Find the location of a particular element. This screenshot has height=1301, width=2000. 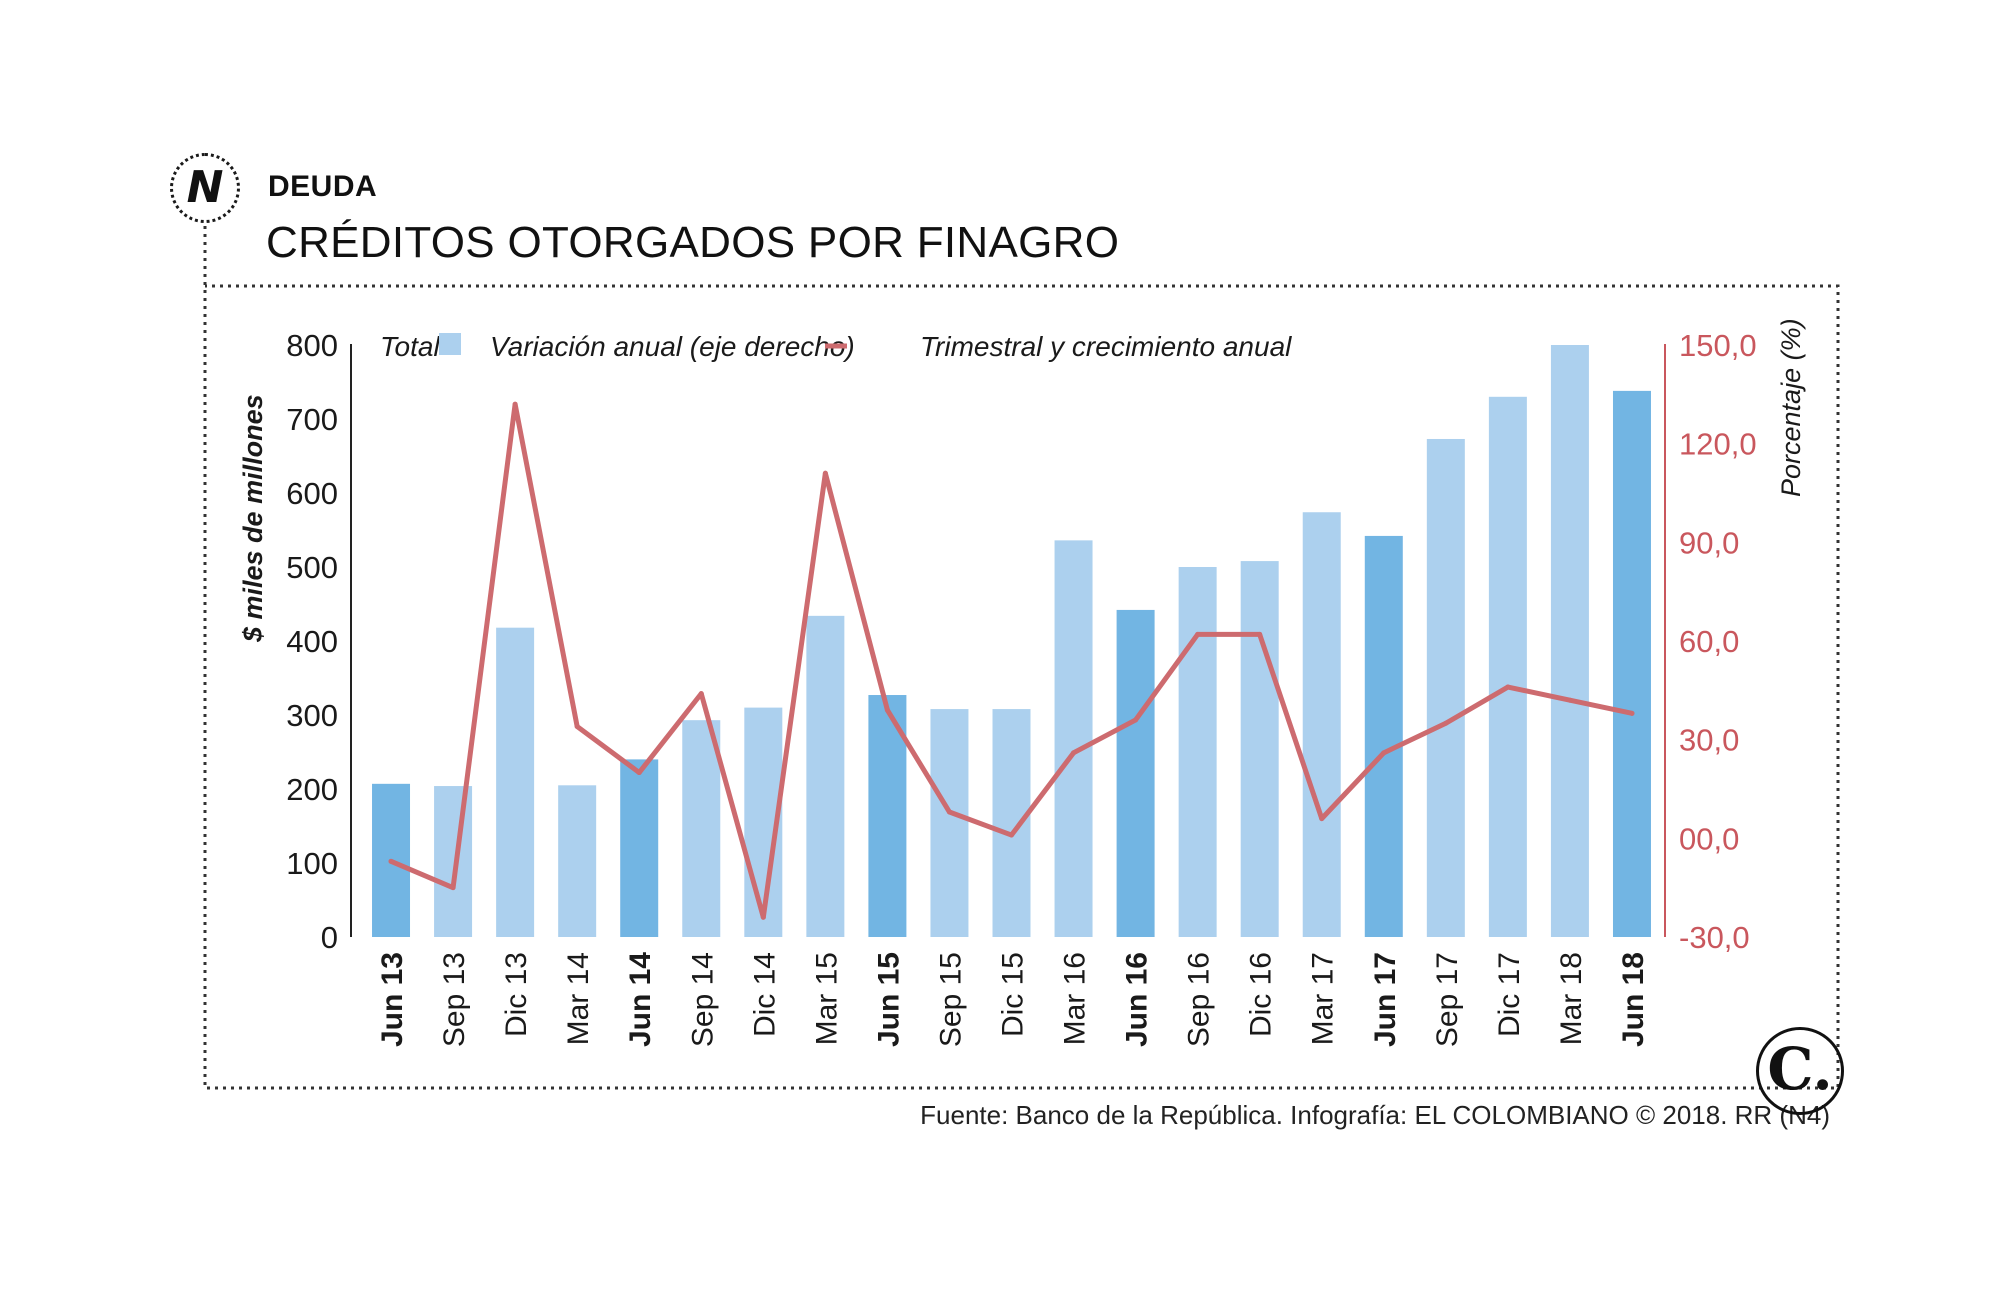

x-tick-label: Sep 15 is located at coordinates (950, 999).